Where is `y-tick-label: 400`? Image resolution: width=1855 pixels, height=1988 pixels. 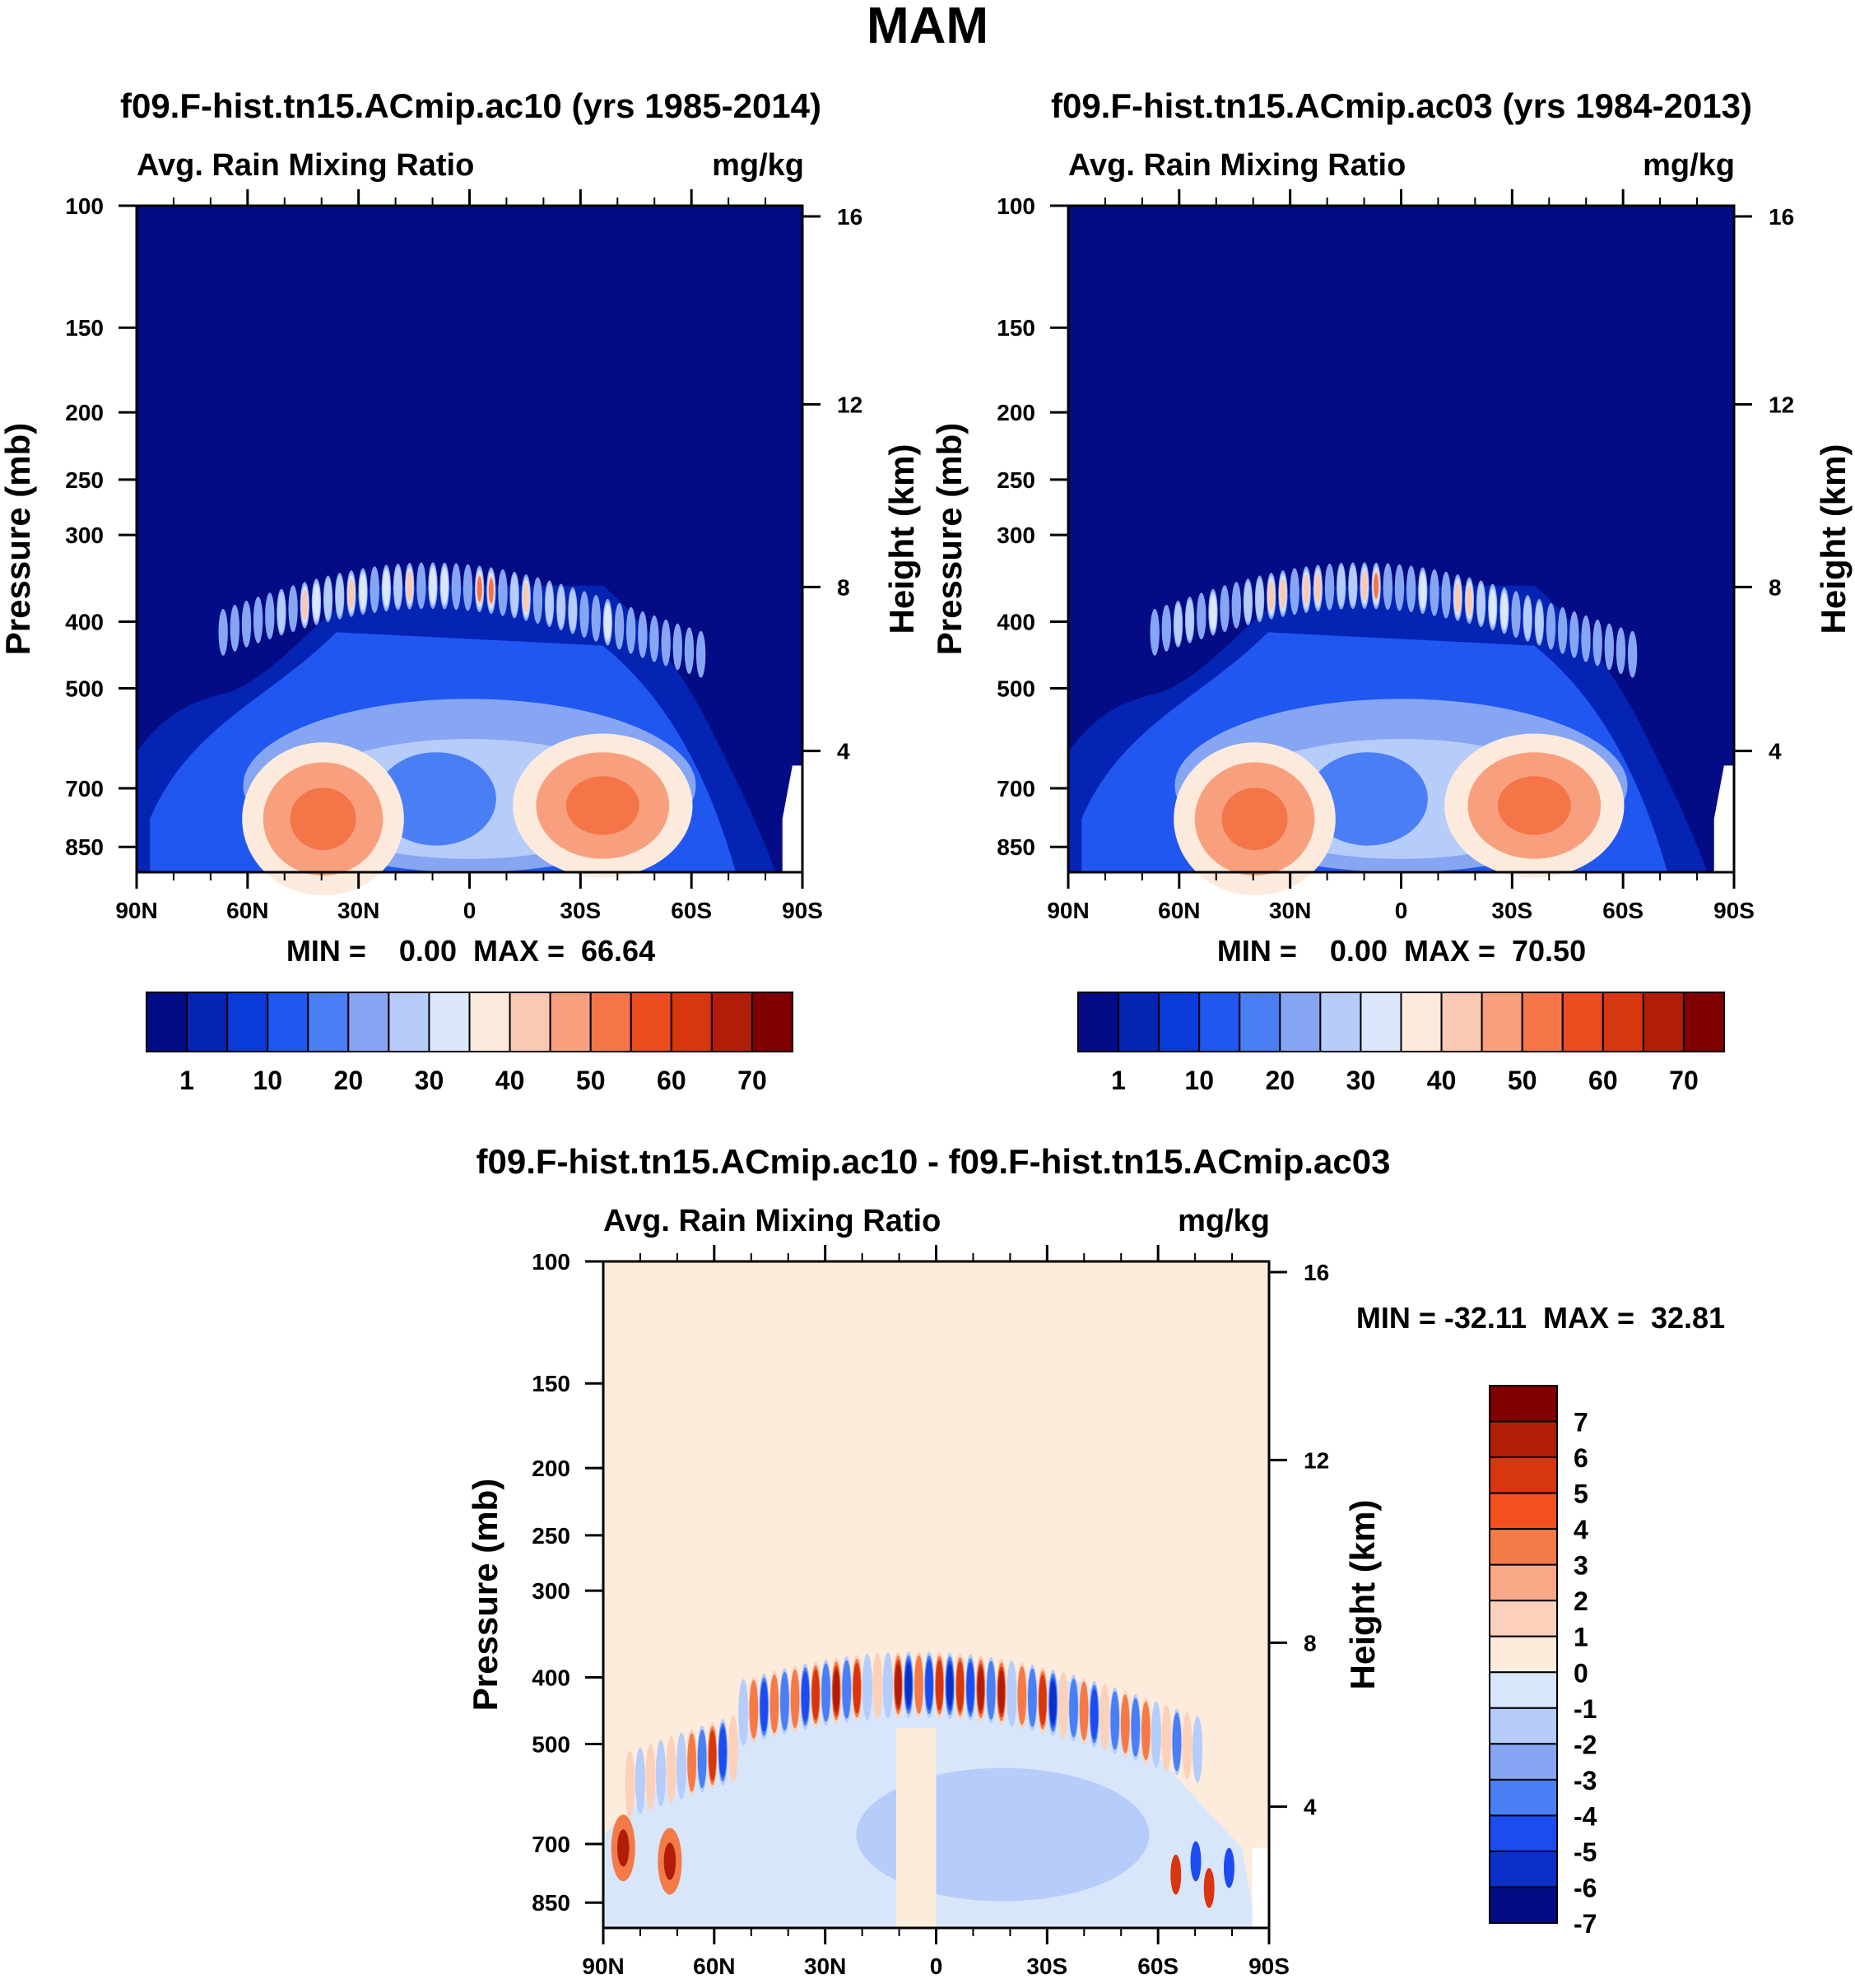
y-tick-label: 400 is located at coordinates (1016, 621).